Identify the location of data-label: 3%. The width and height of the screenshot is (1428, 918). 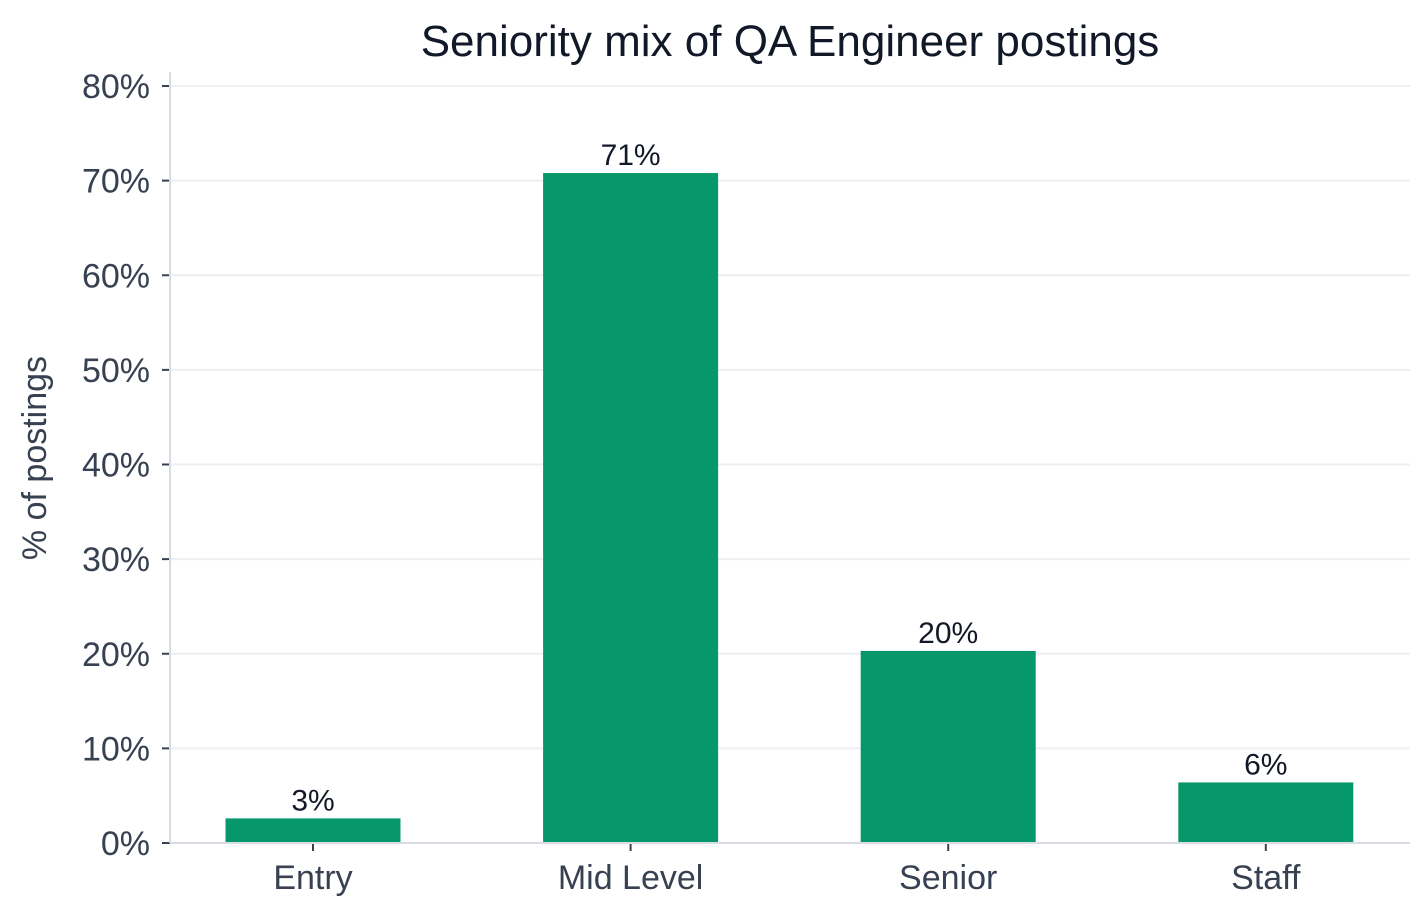
(312, 800).